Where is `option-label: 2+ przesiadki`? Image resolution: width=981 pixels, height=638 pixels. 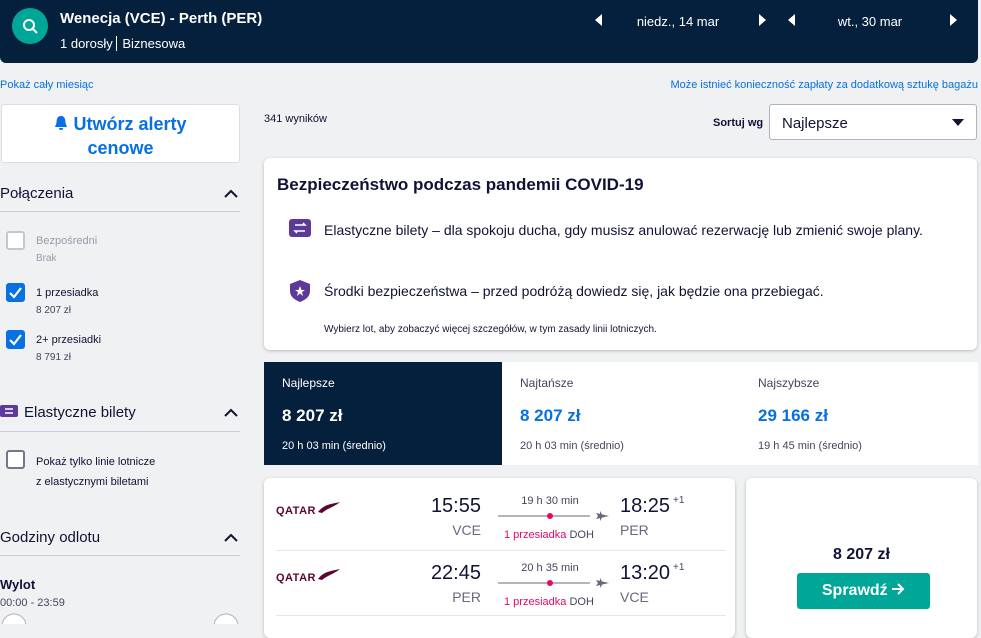
option-label: 2+ przesiadki is located at coordinates (69, 340).